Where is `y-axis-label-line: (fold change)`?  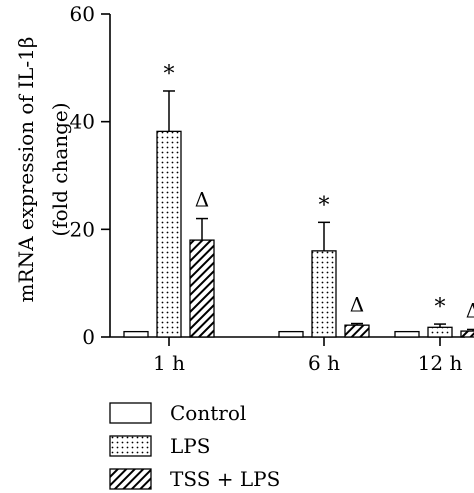
y-axis-label-line: (fold change) is located at coordinates (60, 169).